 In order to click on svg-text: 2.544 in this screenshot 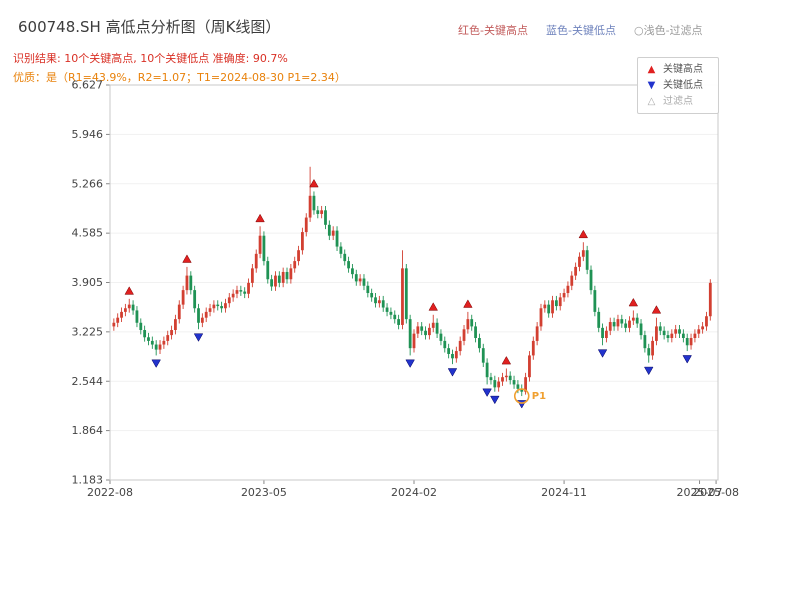, I will do `click(88, 381)`.